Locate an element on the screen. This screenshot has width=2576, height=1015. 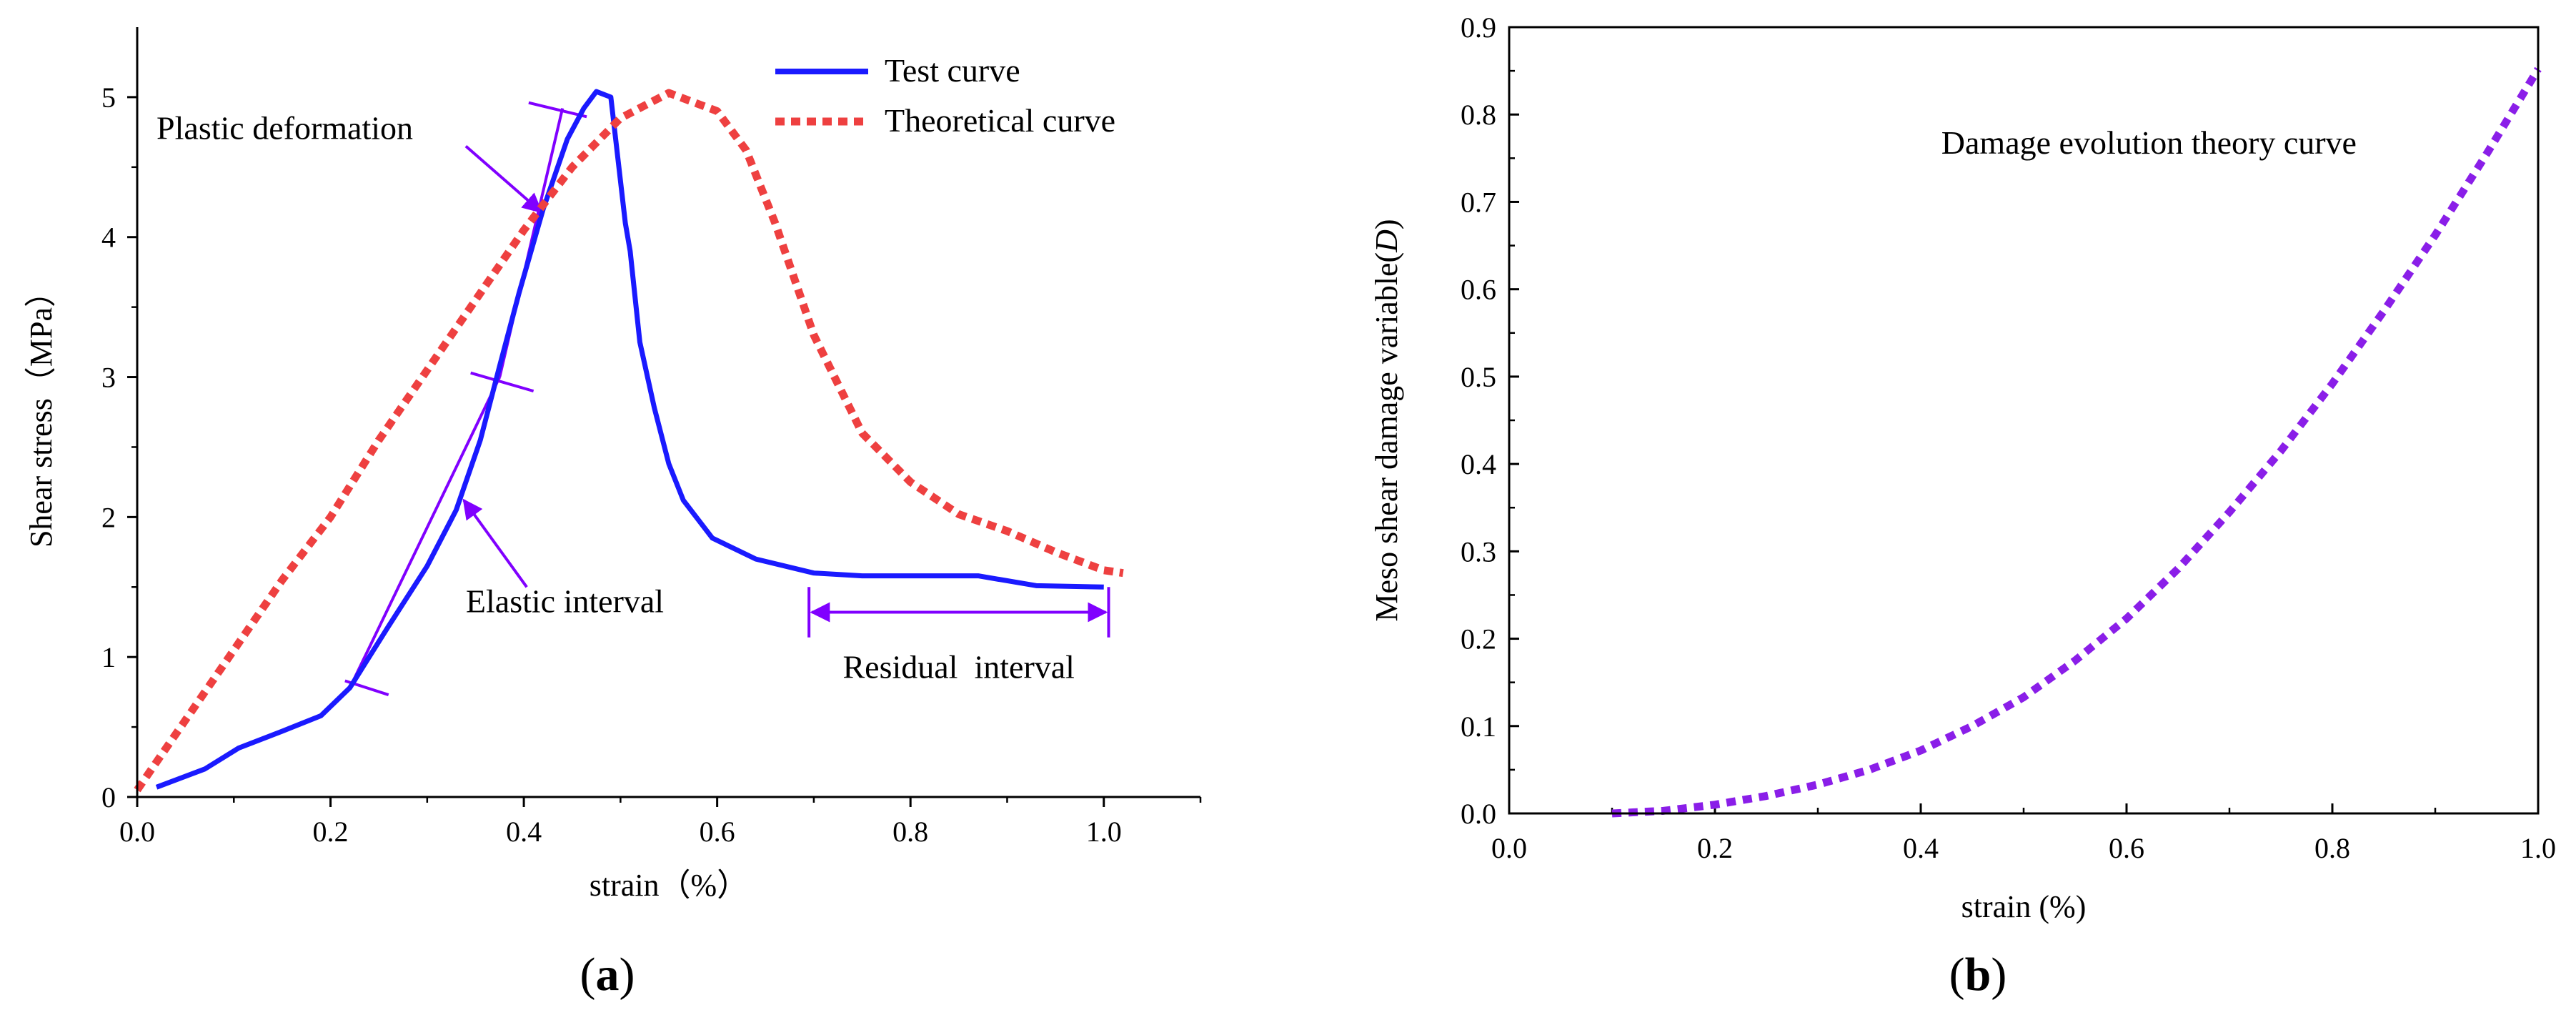
legend-label-theoretical-curve: Theoretical curve is located at coordinates (1000, 120).